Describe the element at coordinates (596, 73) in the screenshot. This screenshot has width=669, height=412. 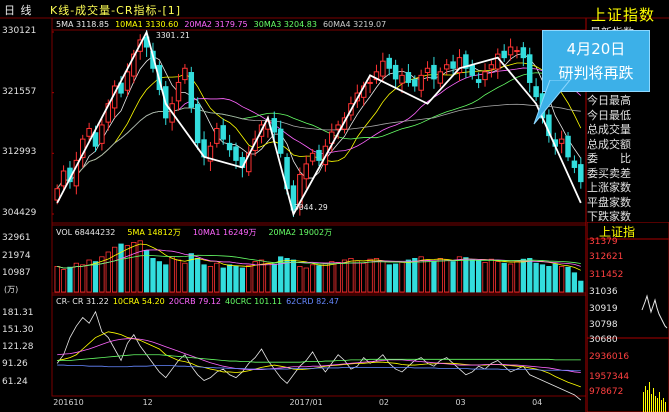
I see `callout-message: 研判将再跌` at that location.